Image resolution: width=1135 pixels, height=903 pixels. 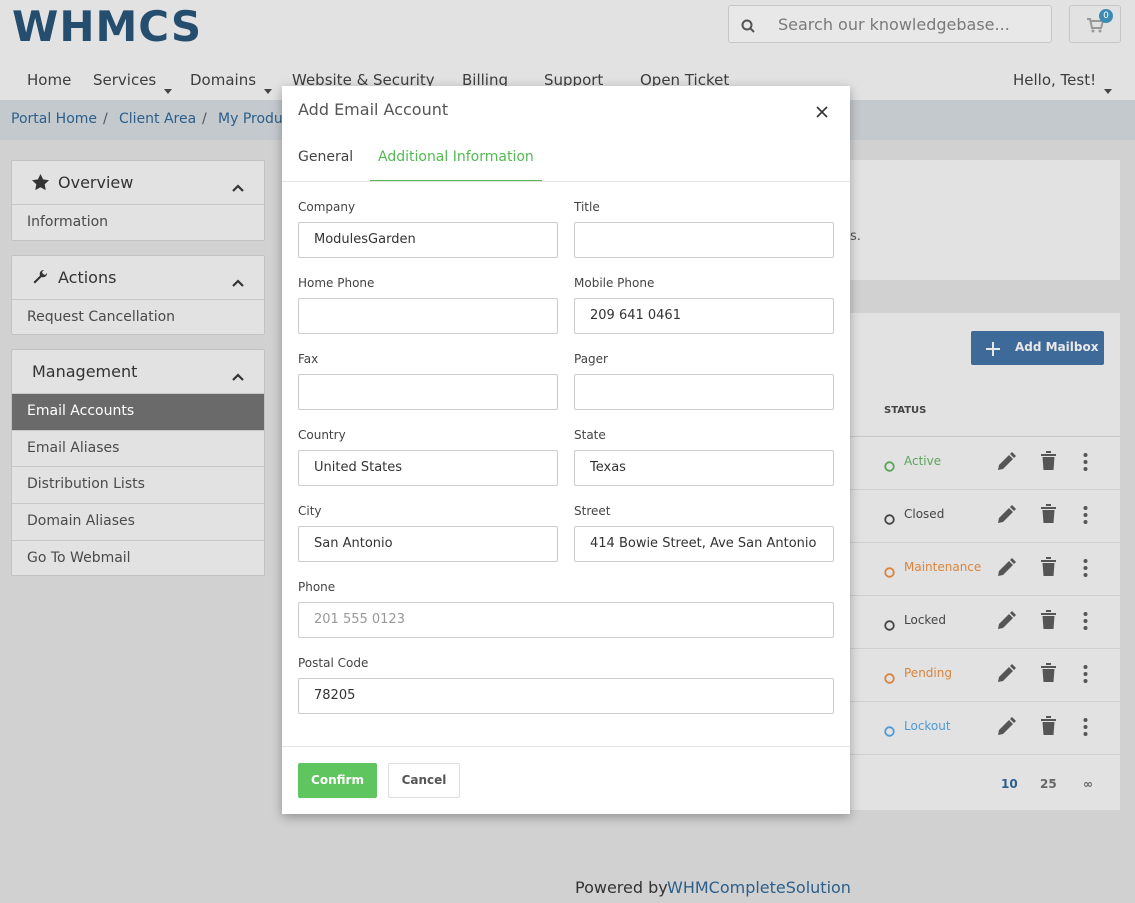 What do you see at coordinates (621, 887) in the screenshot?
I see `footer-text: Powered by` at bounding box center [621, 887].